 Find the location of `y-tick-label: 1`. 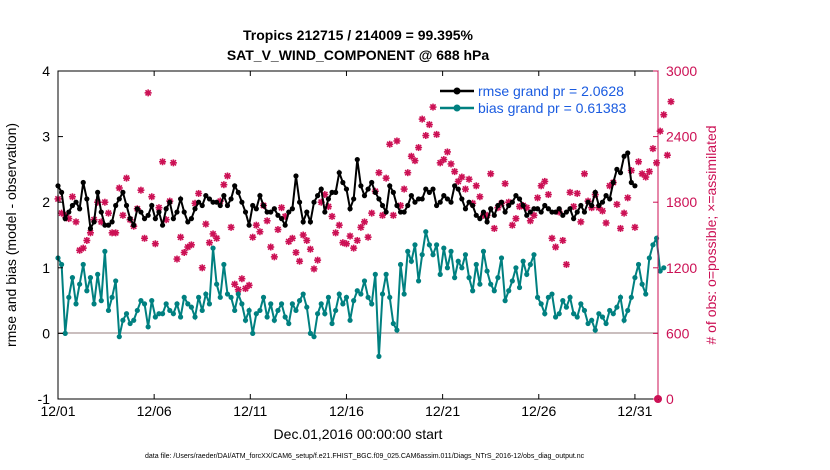

y-tick-label: 1 is located at coordinates (46, 268).